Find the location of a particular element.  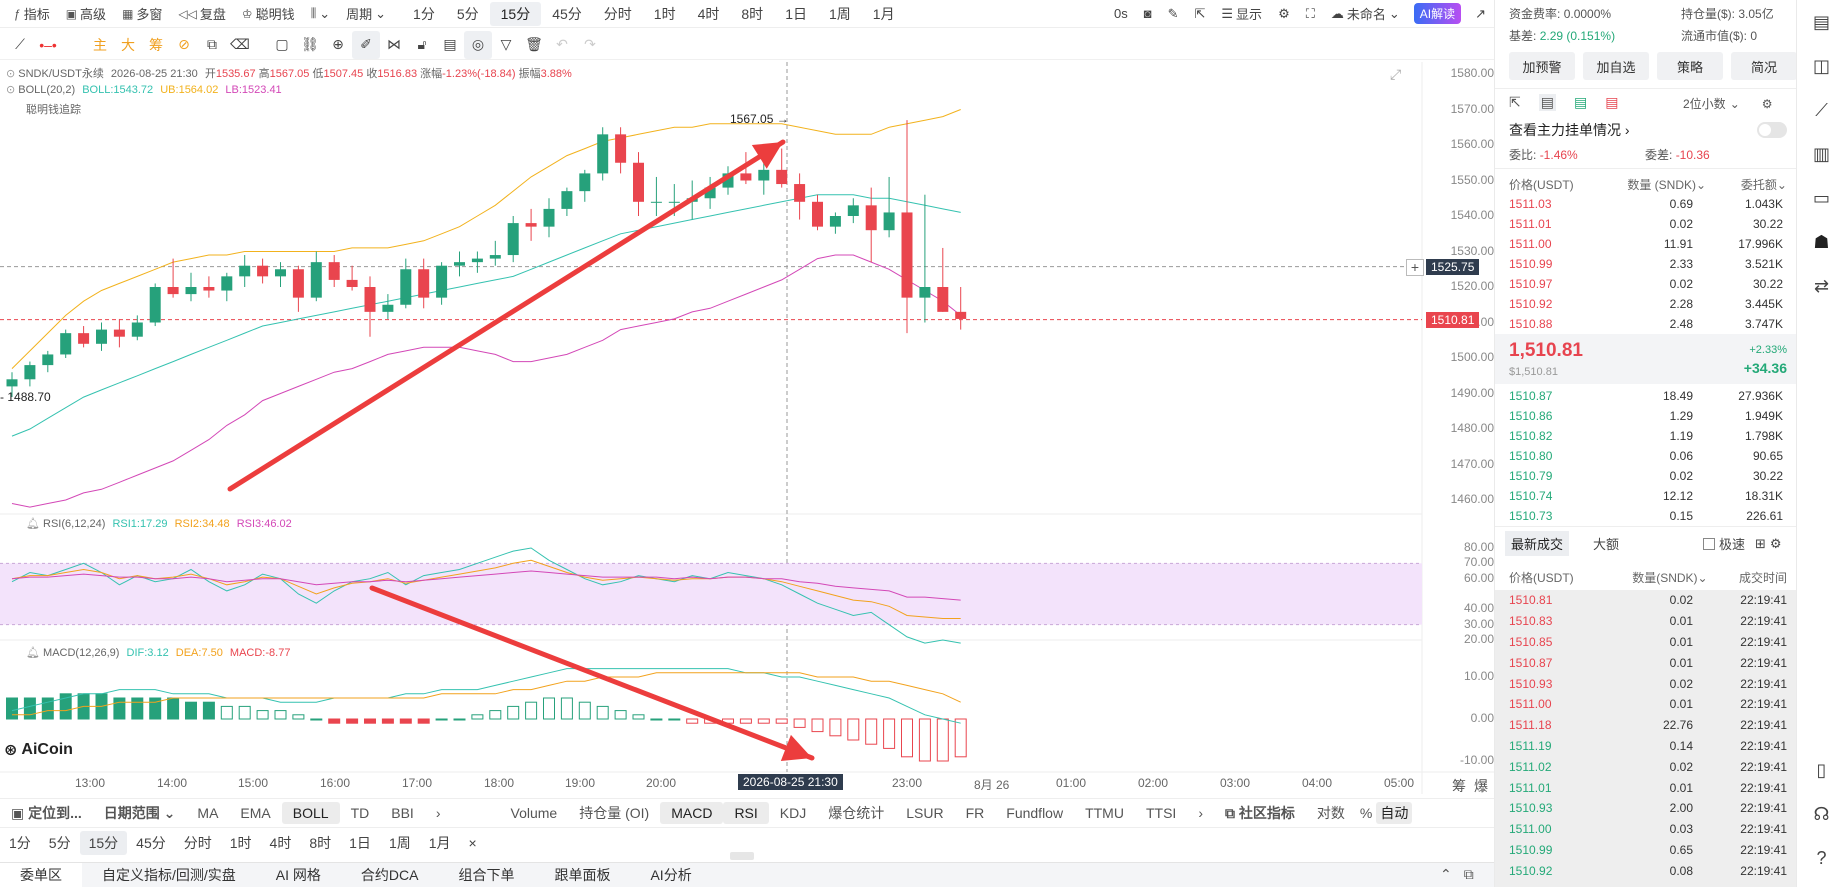

drawn-arrow-up is located at coordinates (506, 315).